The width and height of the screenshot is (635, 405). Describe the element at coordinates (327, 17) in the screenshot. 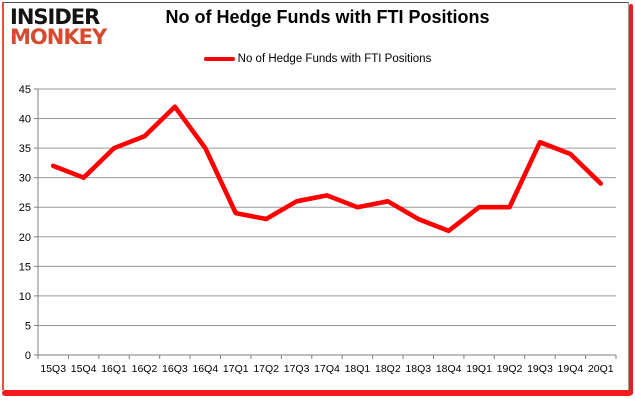

I see `chart-title: No of Hedge Funds with FTI Positions` at that location.